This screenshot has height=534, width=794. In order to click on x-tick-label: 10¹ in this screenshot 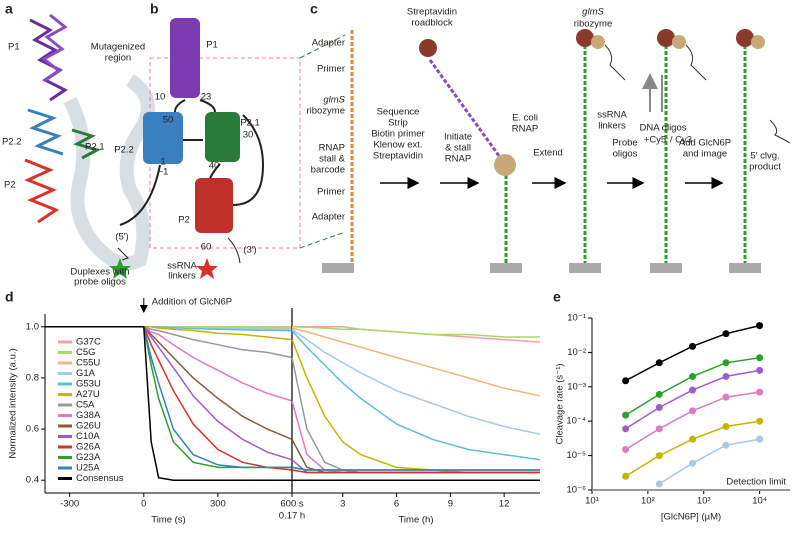, I will do `click(592, 501)`.